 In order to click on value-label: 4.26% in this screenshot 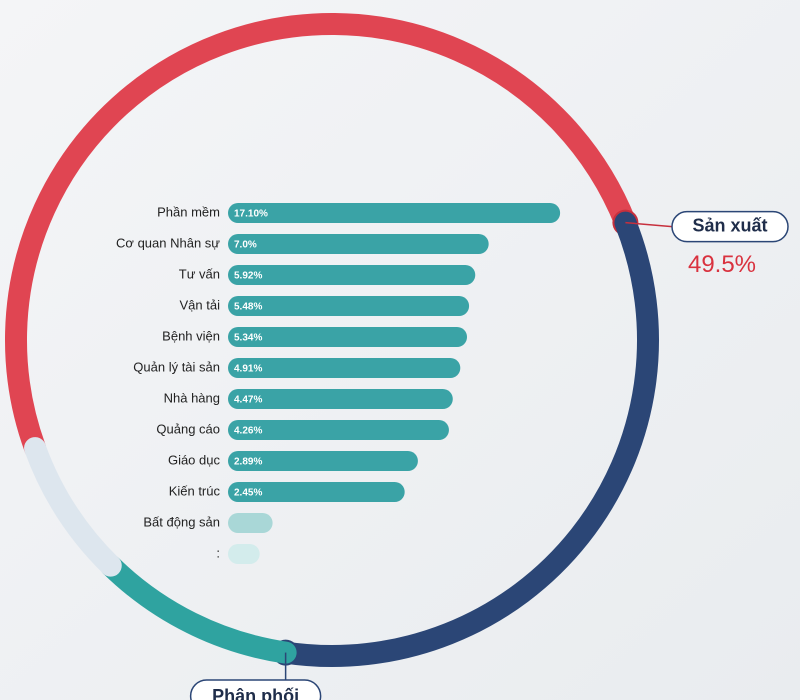, I will do `click(248, 431)`.